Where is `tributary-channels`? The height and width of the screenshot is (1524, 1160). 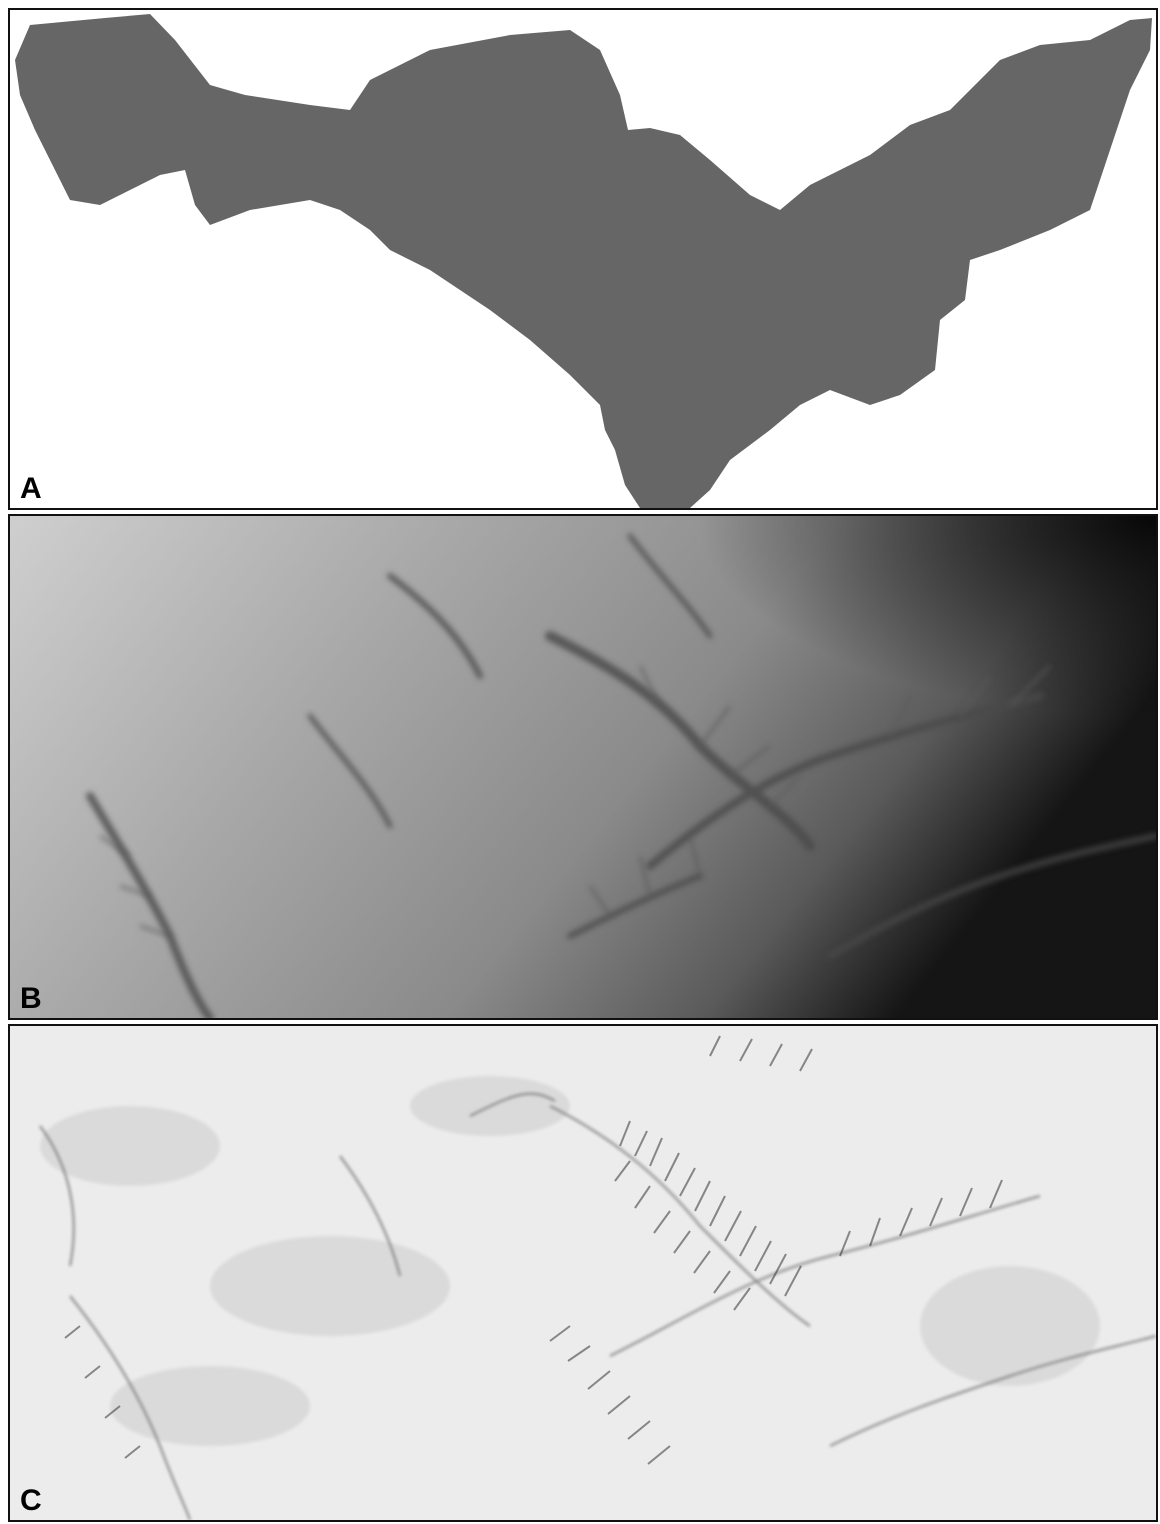
tributary-channels is located at coordinates (575, 801).